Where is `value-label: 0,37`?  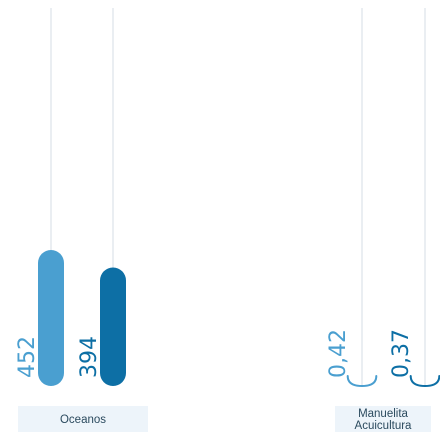 value-label: 0,37 is located at coordinates (401, 353).